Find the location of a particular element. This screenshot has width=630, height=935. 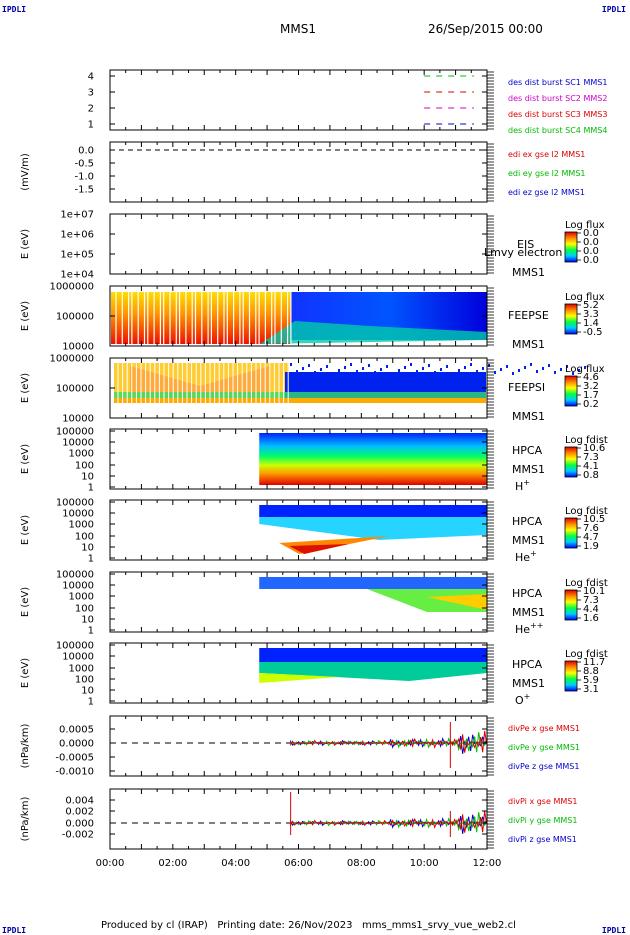

feepse-instrument-label: FEEPSE is located at coordinates (528, 315).